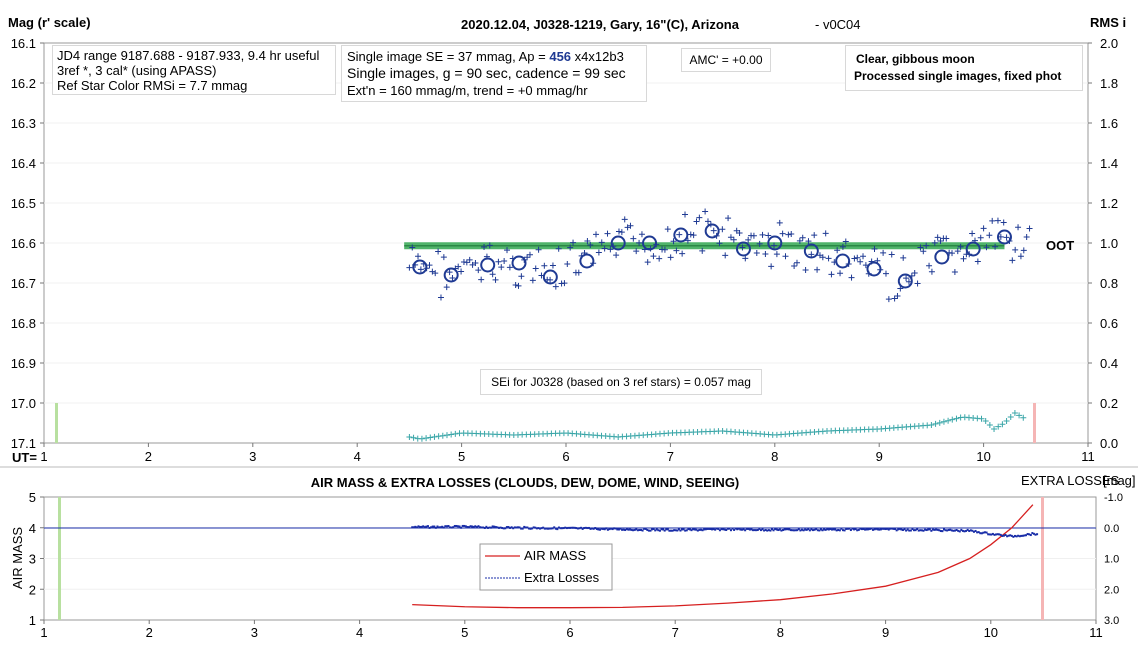  What do you see at coordinates (32, 589) in the screenshot?
I see `bottom-y-tick-label: 2` at bounding box center [32, 589].